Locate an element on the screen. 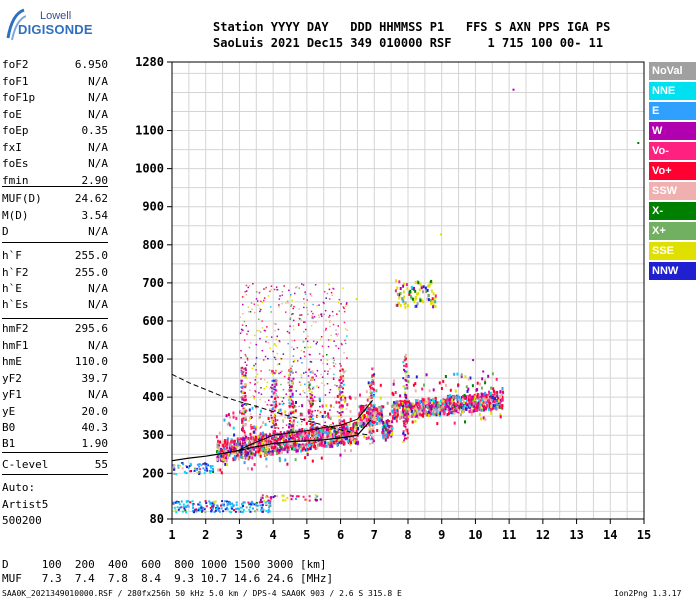  param-key: C-level is located at coordinates (25, 464).